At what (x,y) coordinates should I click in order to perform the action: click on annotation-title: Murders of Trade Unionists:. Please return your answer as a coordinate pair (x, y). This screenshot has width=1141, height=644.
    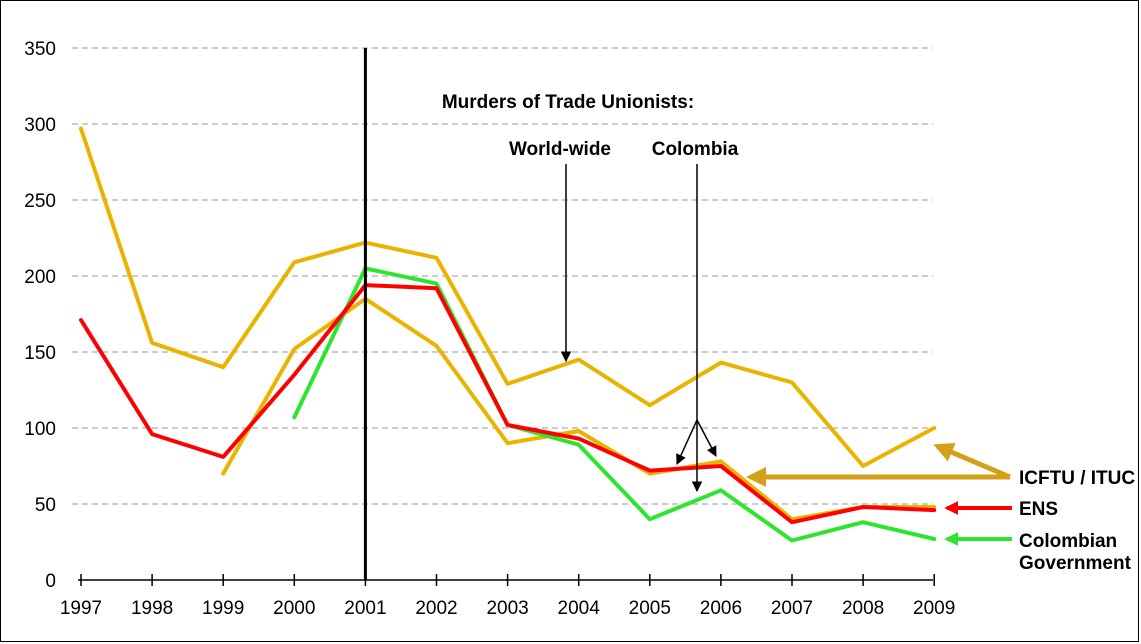
    Looking at the image, I should click on (568, 102).